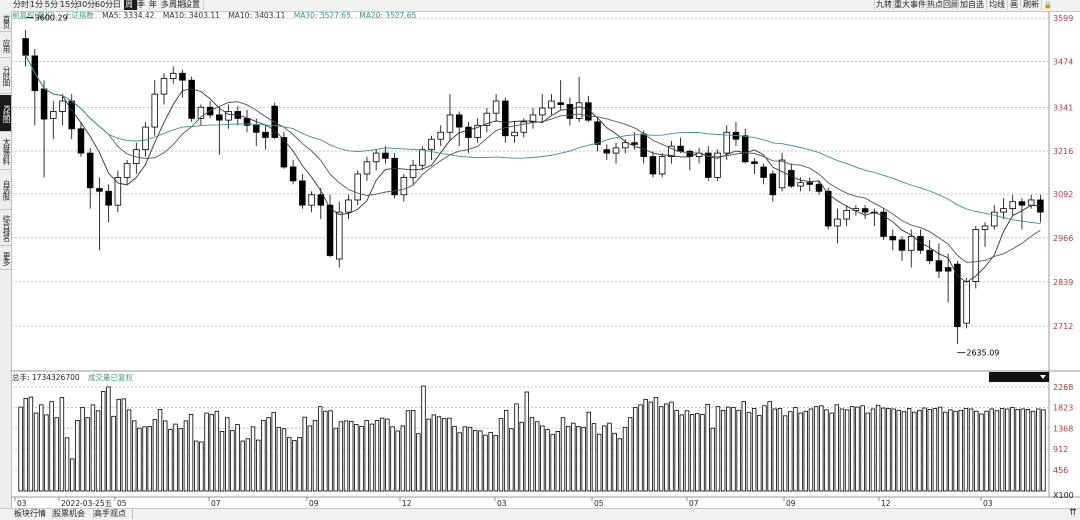 The height and width of the screenshot is (520, 1080). What do you see at coordinates (69, 5) in the screenshot?
I see `period-tab: 15分` at bounding box center [69, 5].